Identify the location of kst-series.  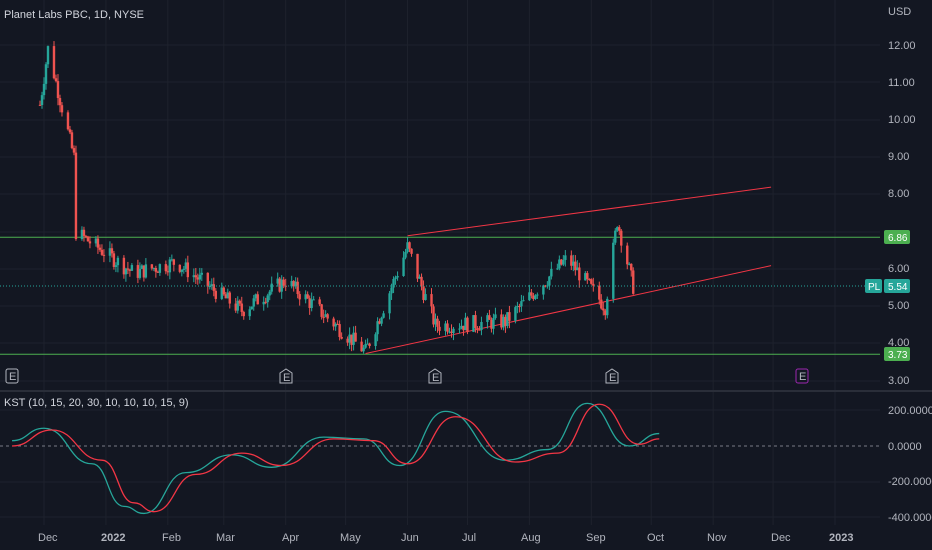
(336, 458).